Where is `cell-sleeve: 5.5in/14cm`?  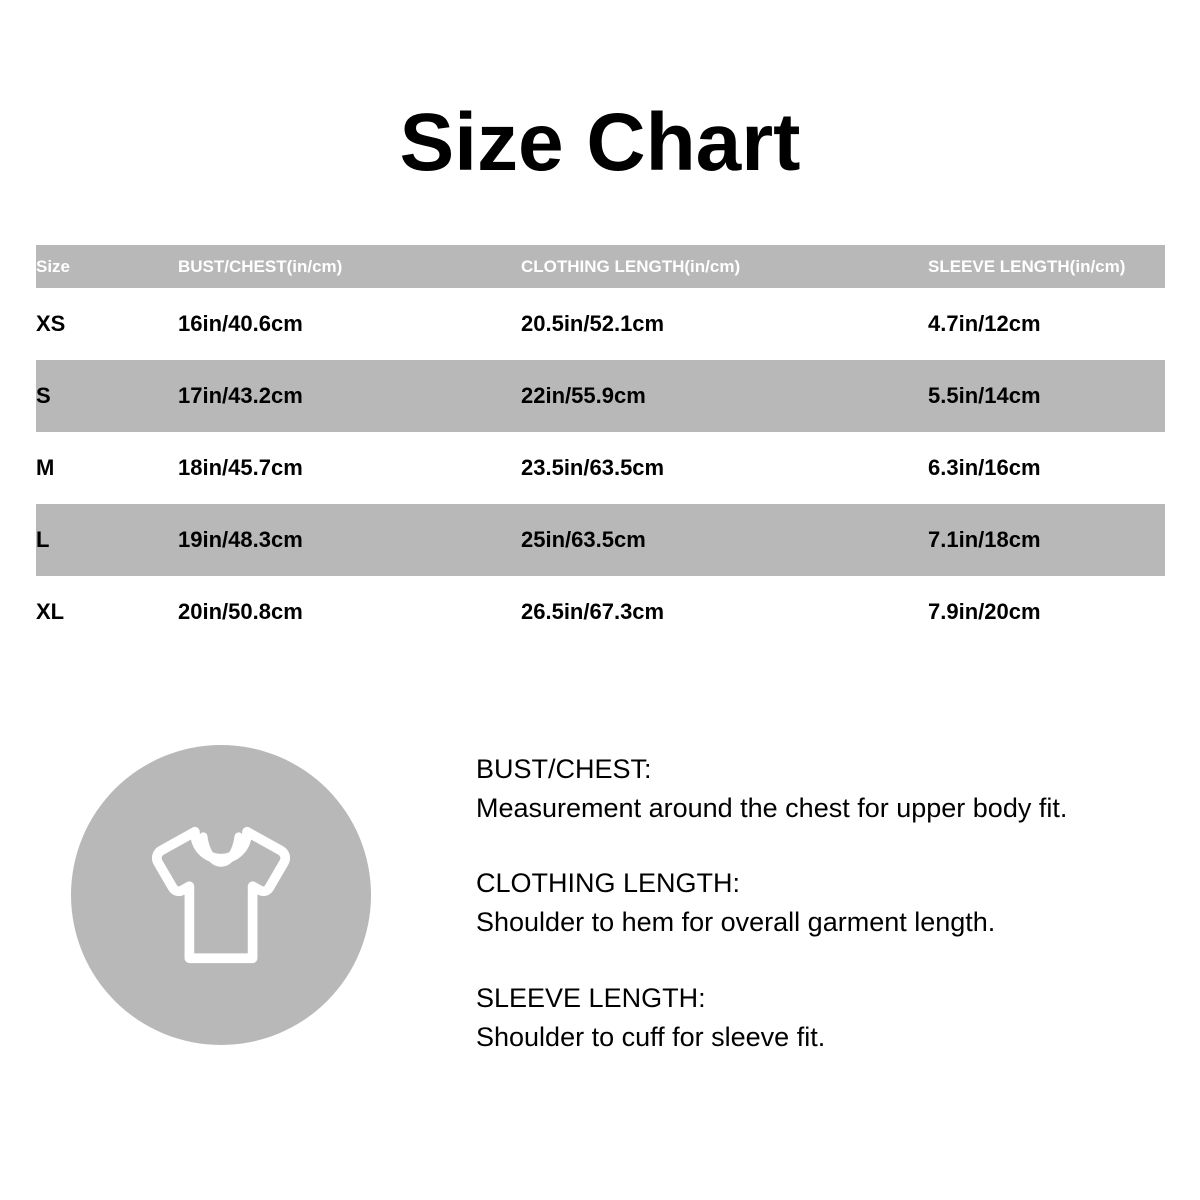 cell-sleeve: 5.5in/14cm is located at coordinates (984, 395).